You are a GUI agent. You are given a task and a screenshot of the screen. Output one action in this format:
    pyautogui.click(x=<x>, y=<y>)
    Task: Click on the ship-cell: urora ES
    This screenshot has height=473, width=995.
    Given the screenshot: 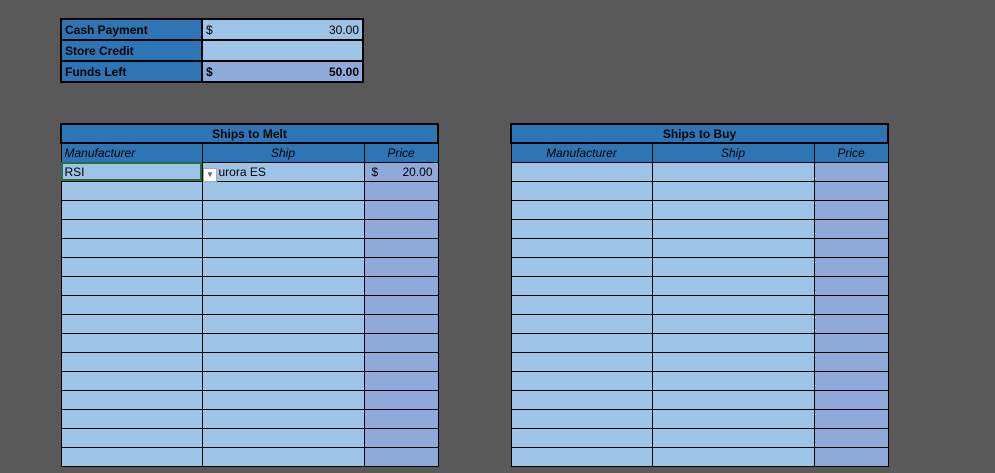 What is the action you would take?
    pyautogui.click(x=283, y=171)
    